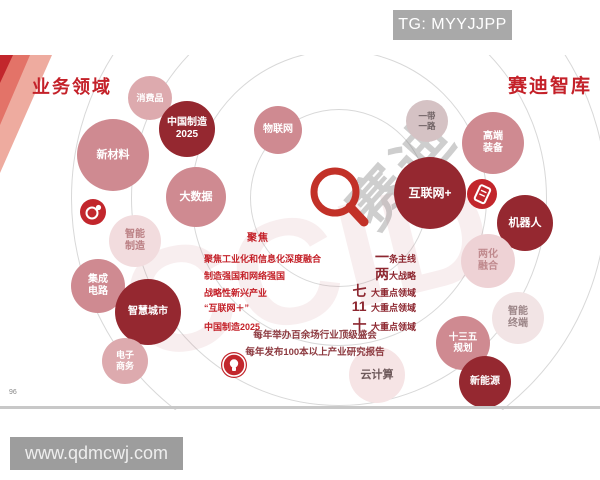 This screenshot has width=600, height=480. What do you see at coordinates (493, 143) in the screenshot?
I see `bubble-high-end-equipment: 高端 装备` at bounding box center [493, 143].